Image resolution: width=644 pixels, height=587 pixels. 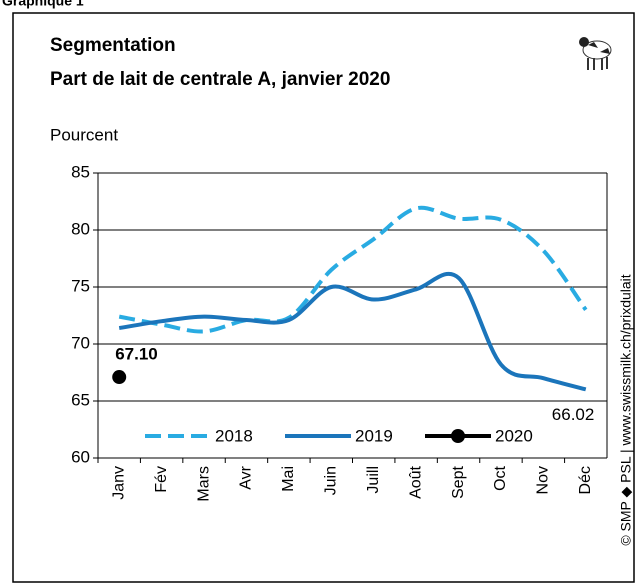 I want to click on x-tick-label: Oct, so click(x=500, y=477).